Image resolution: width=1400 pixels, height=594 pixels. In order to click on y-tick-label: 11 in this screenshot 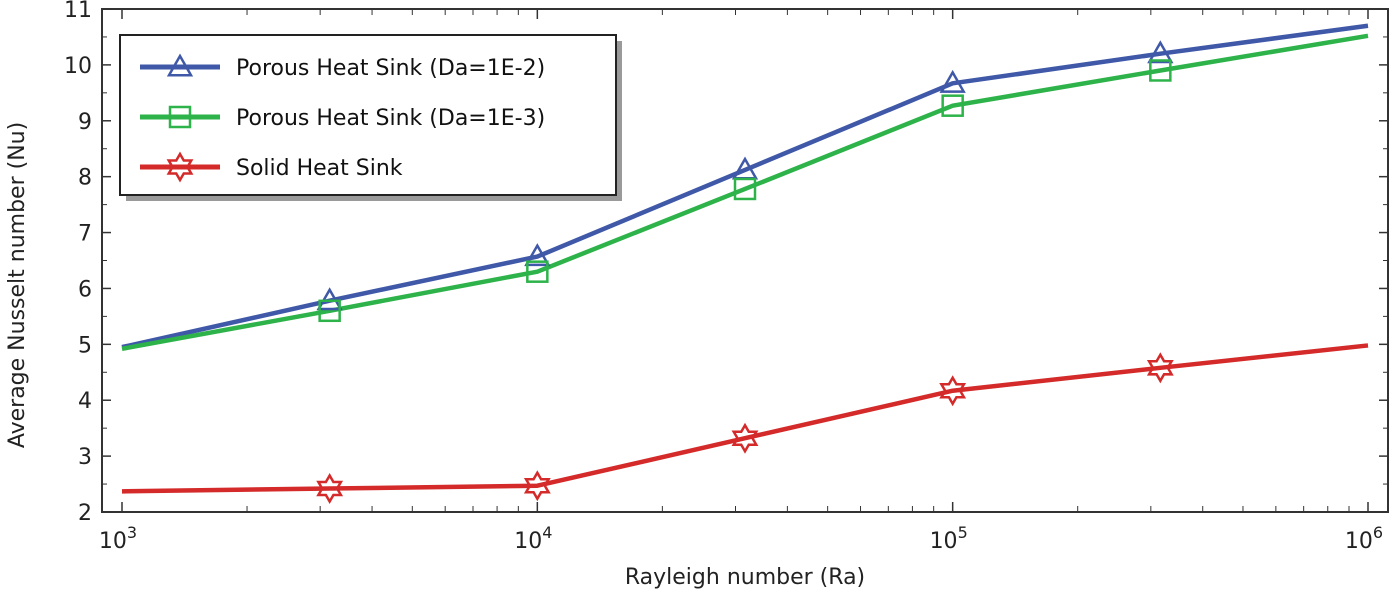, I will do `click(78, 11)`.